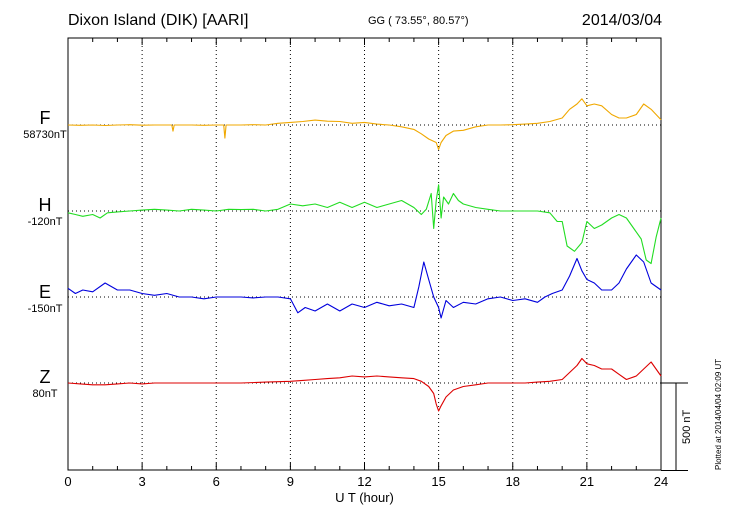 Image resolution: width=730 pixels, height=520 pixels. I want to click on x-tick-label-7: 21, so click(587, 481).